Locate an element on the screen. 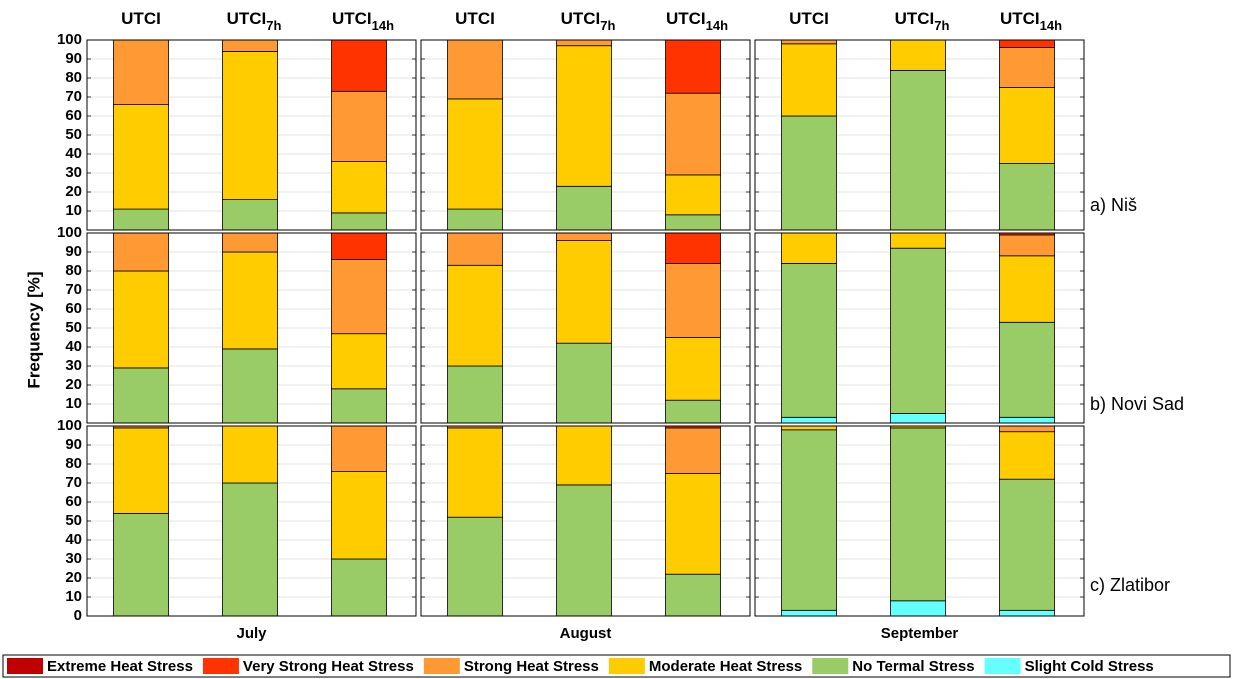 The width and height of the screenshot is (1233, 679). y-tick-label: 30 is located at coordinates (73, 558).